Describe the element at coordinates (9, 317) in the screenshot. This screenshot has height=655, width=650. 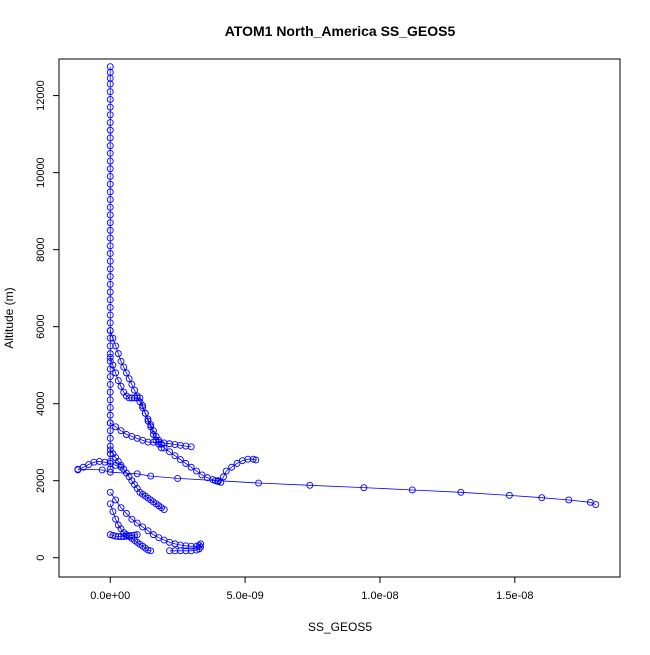
I see `y-axis-label: Altitude (m)` at that location.